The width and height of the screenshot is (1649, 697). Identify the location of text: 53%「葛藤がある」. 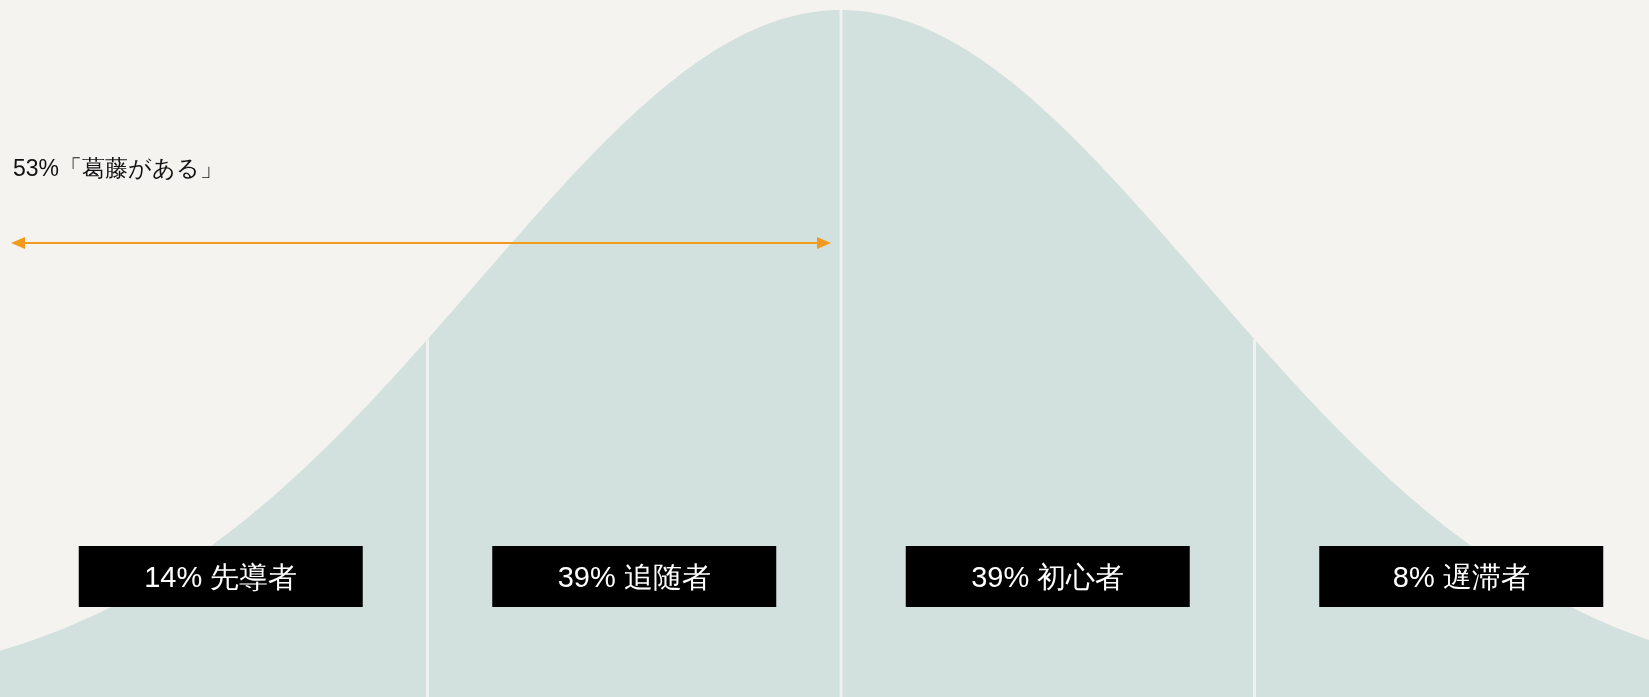
(118, 168).